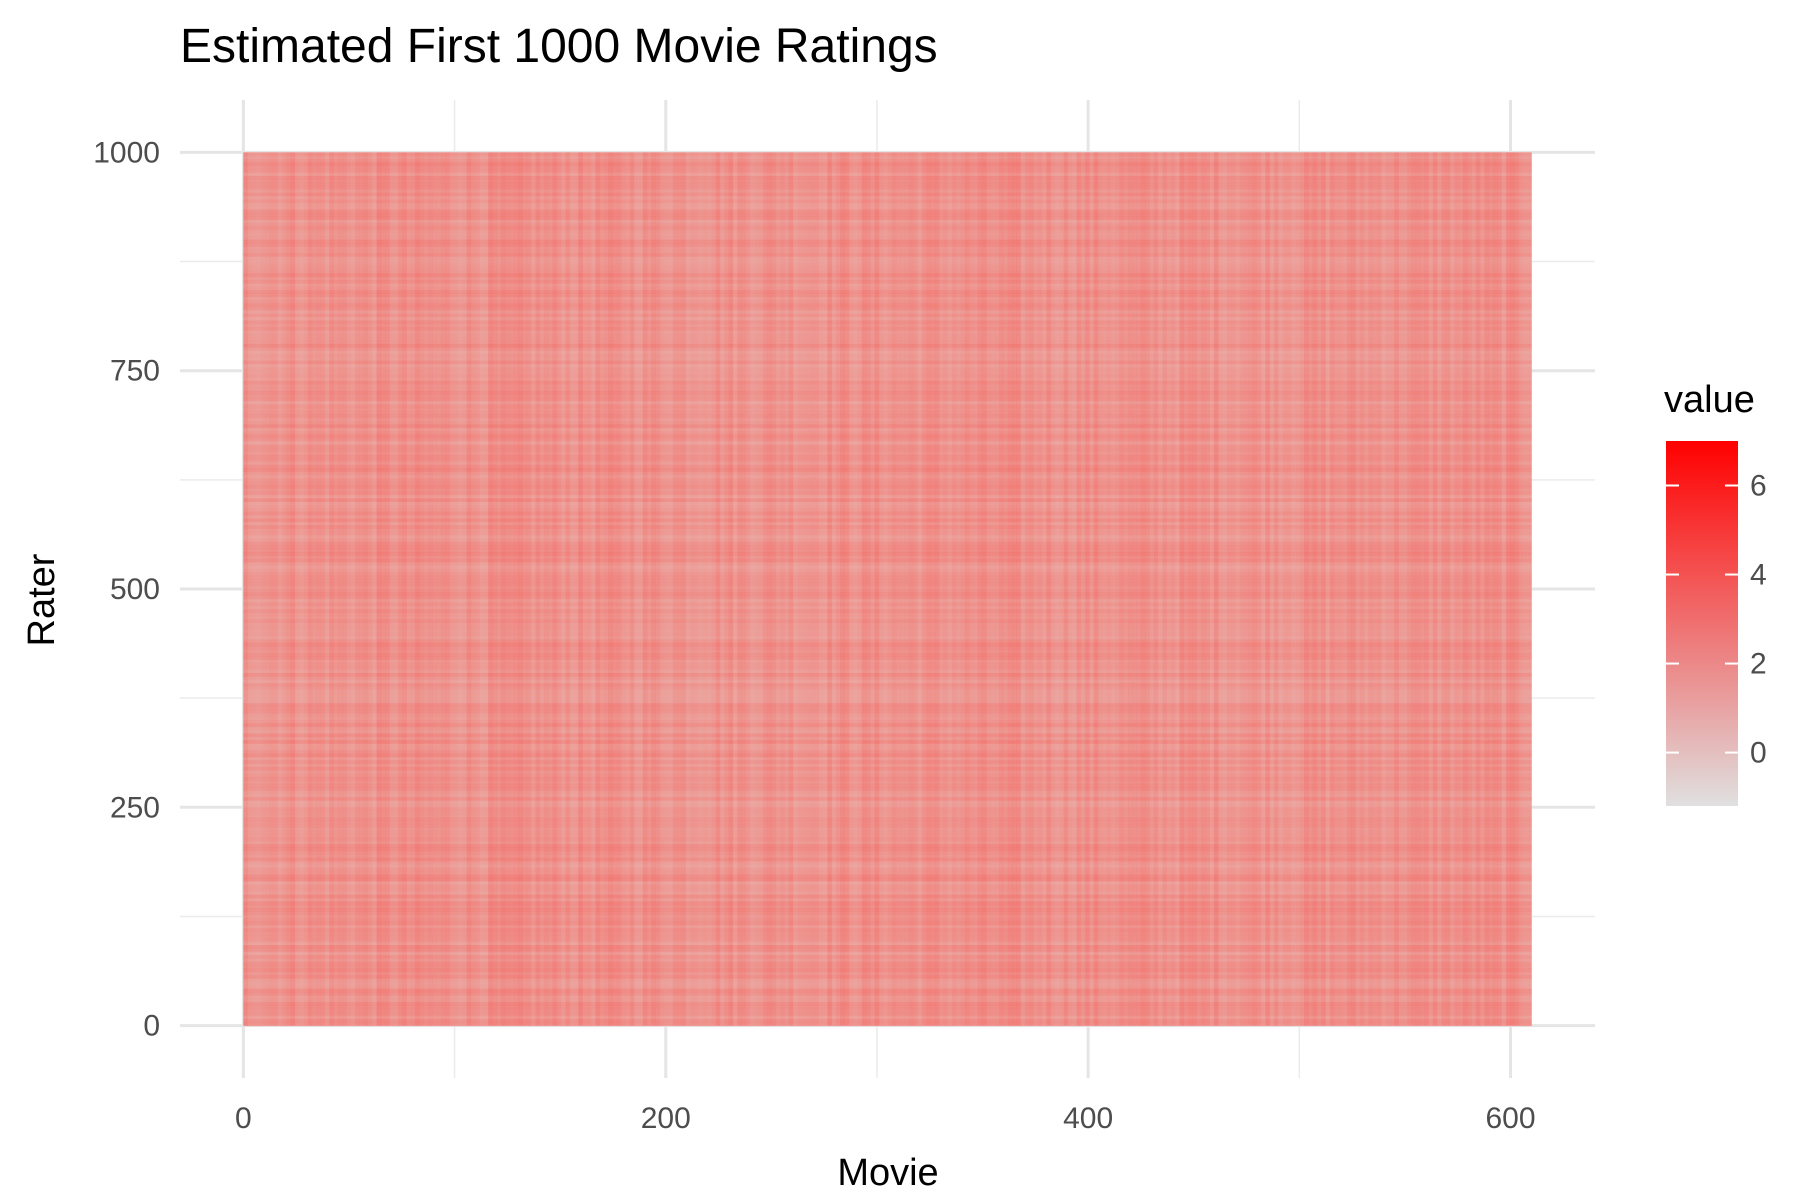 This screenshot has width=1800, height=1200. Describe the element at coordinates (1510, 1118) in the screenshot. I see `x-tick-label: 600` at that location.